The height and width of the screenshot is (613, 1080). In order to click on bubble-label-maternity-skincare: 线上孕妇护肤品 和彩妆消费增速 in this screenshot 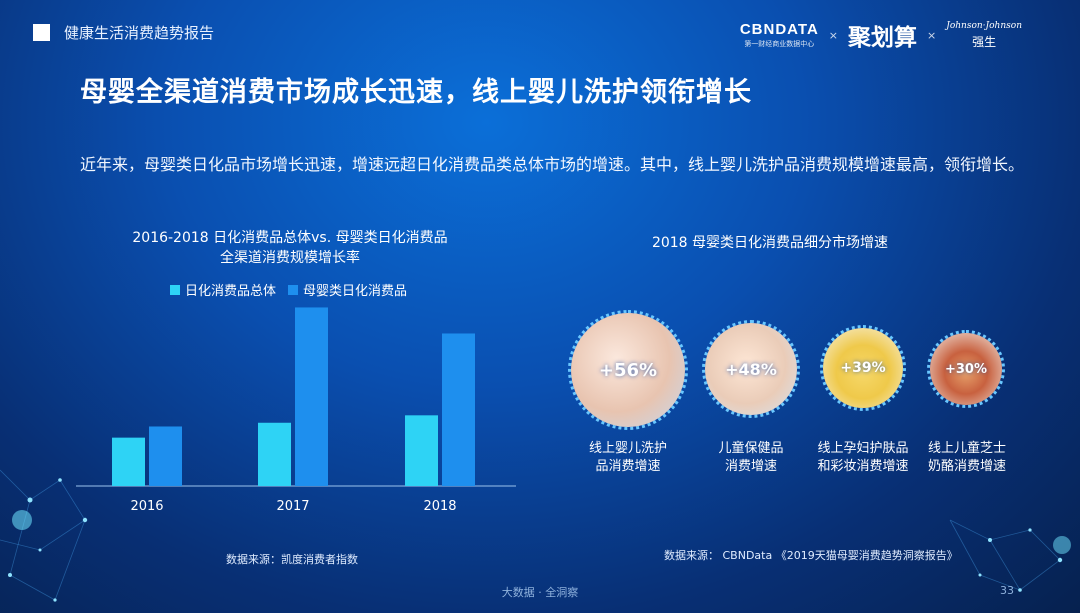, I will do `click(863, 458)`.